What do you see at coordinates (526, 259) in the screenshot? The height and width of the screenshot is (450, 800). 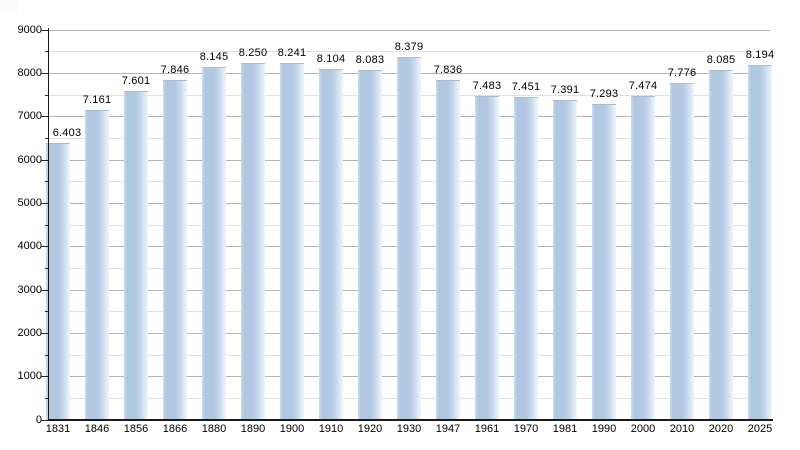 I see `bar-1970` at bounding box center [526, 259].